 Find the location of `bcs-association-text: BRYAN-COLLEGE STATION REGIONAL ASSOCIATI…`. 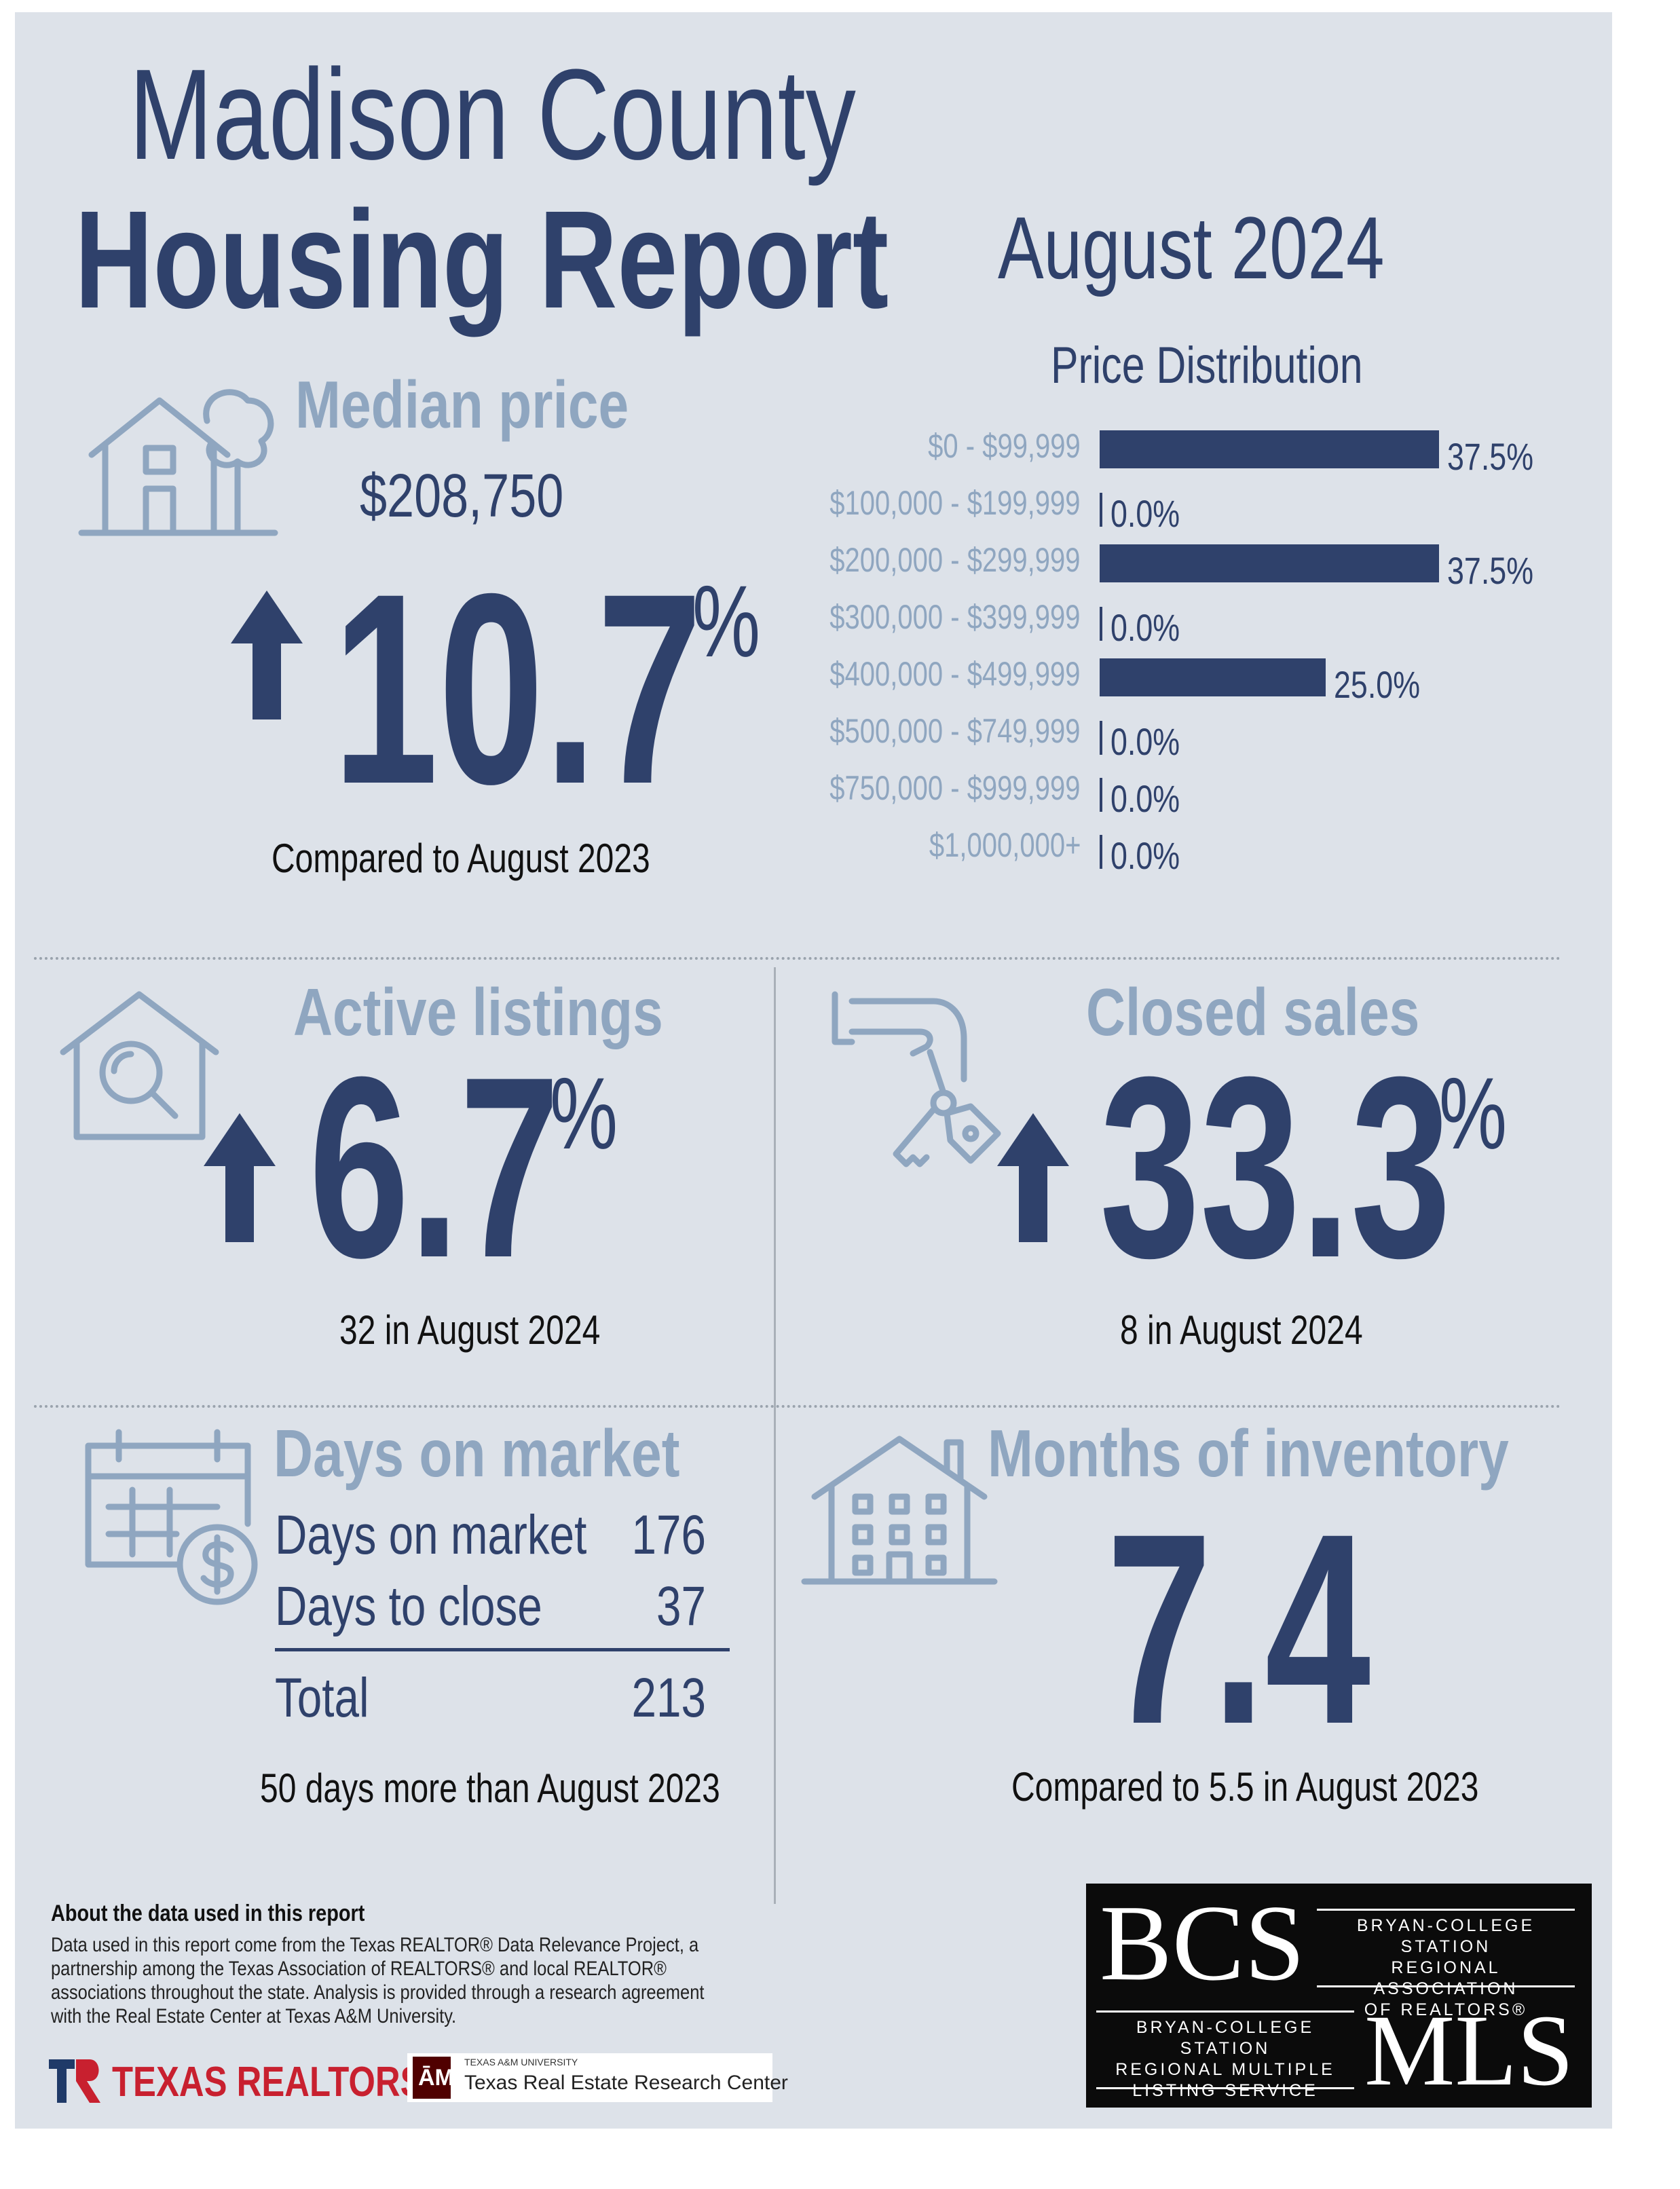

bcs-association-text: BRYAN-COLLEGE STATION REGIONAL ASSOCIATI… is located at coordinates (1445, 1967).